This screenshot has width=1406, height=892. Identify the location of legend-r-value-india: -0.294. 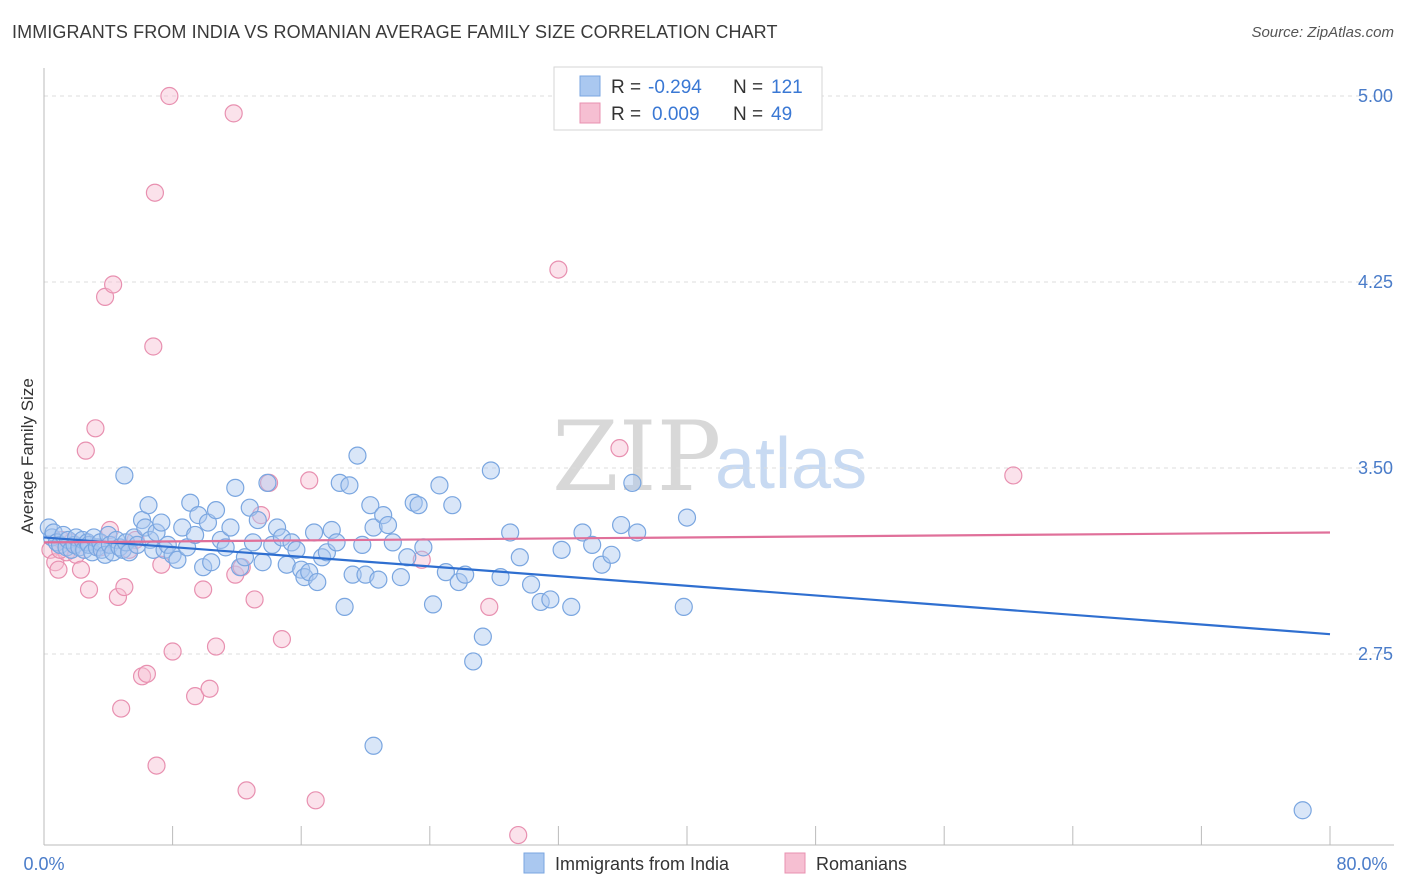
(675, 87).